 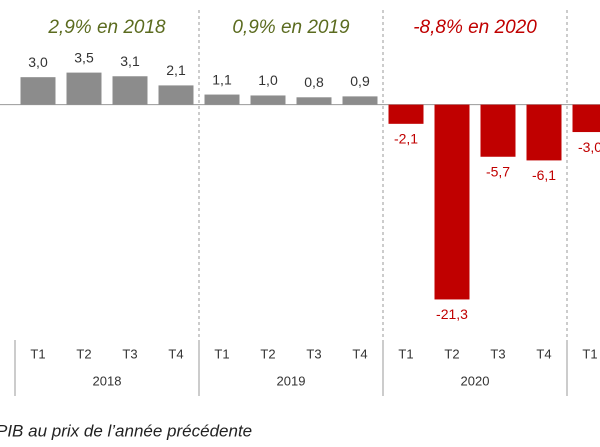 I want to click on value-label: -6,1, so click(x=544, y=175).